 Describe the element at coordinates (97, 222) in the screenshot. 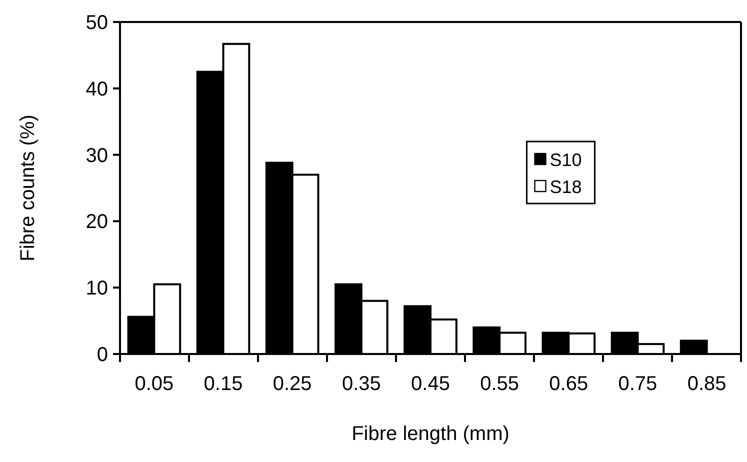

I see `y-tick-label: 20` at that location.